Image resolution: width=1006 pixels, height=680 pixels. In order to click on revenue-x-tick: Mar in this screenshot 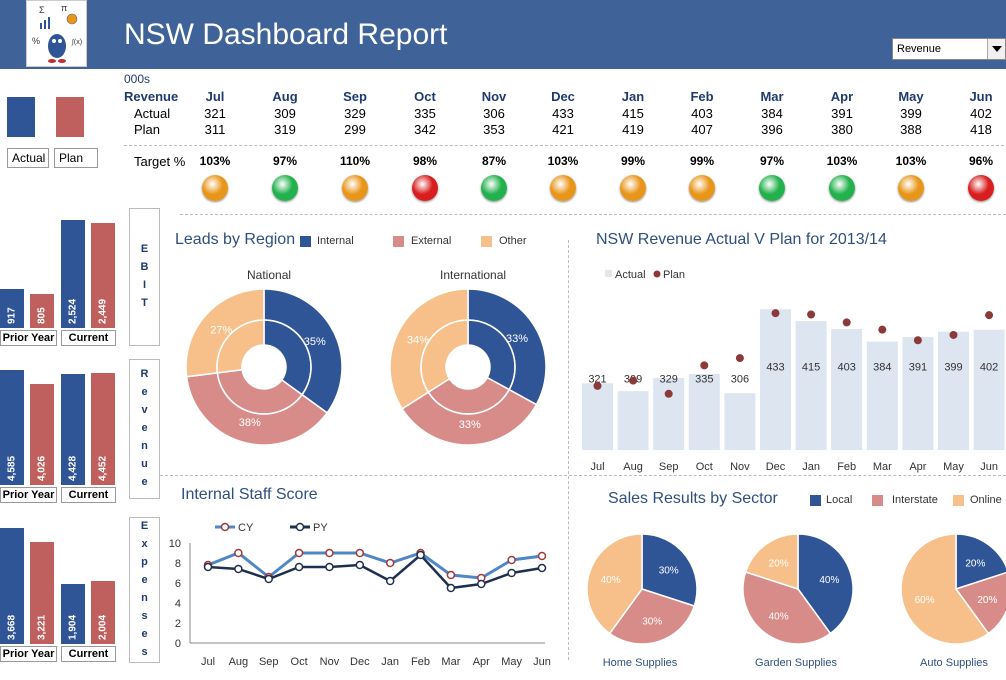, I will do `click(882, 467)`.